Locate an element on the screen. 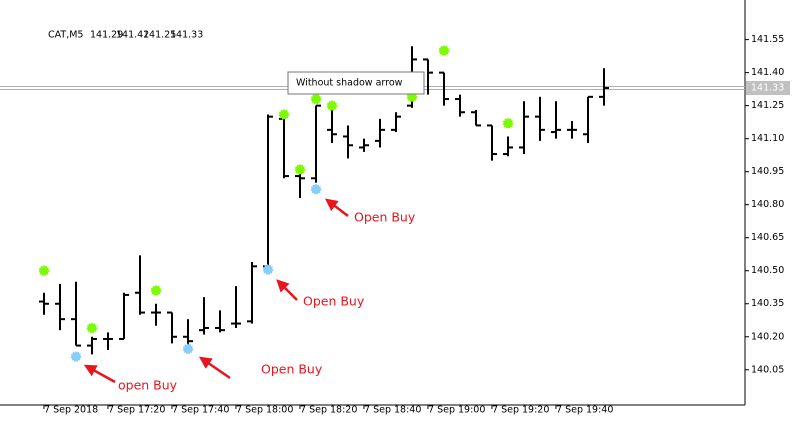  x-tick-label: 7 Sep 18:00 is located at coordinates (264, 410).